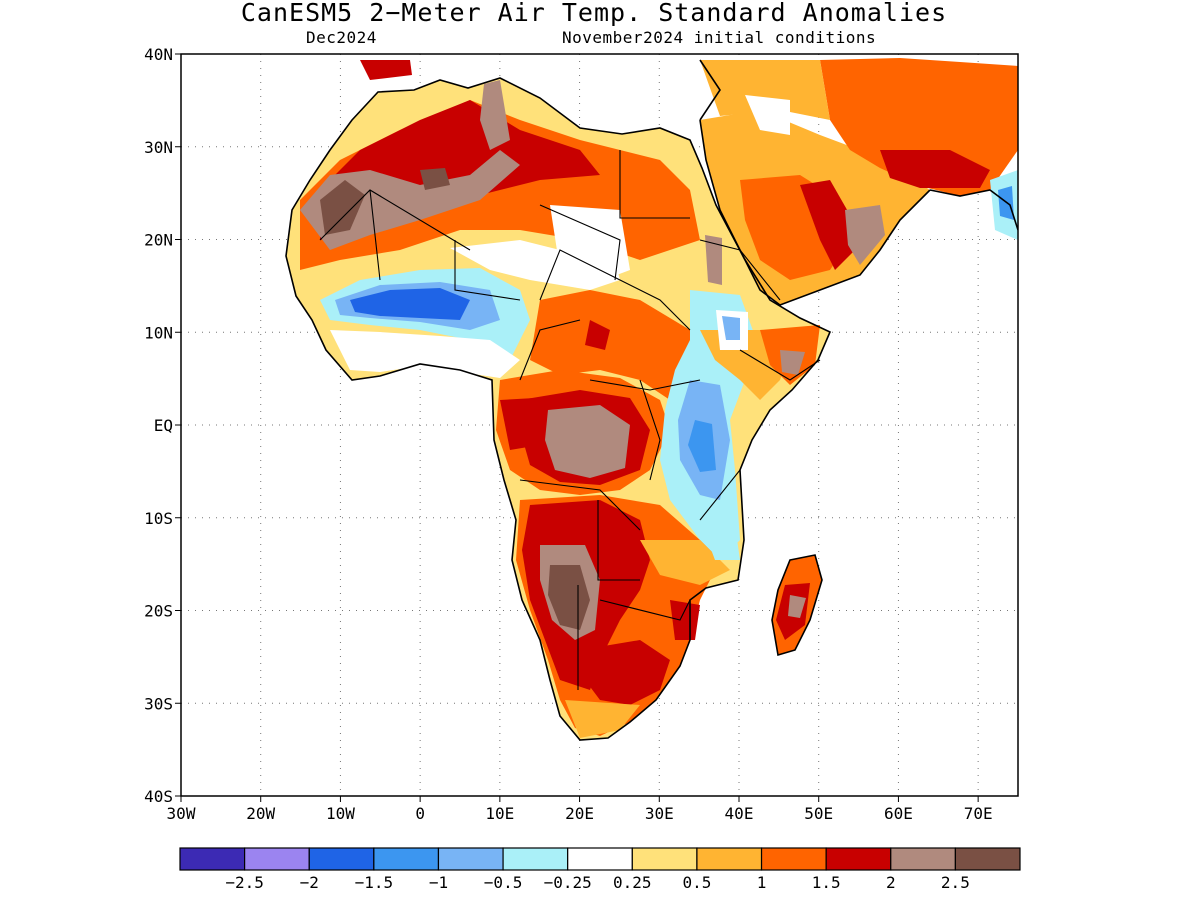 The width and height of the screenshot is (1200, 900). Describe the element at coordinates (579, 813) in the screenshot. I see `lon-tick-label: 20E` at that location.